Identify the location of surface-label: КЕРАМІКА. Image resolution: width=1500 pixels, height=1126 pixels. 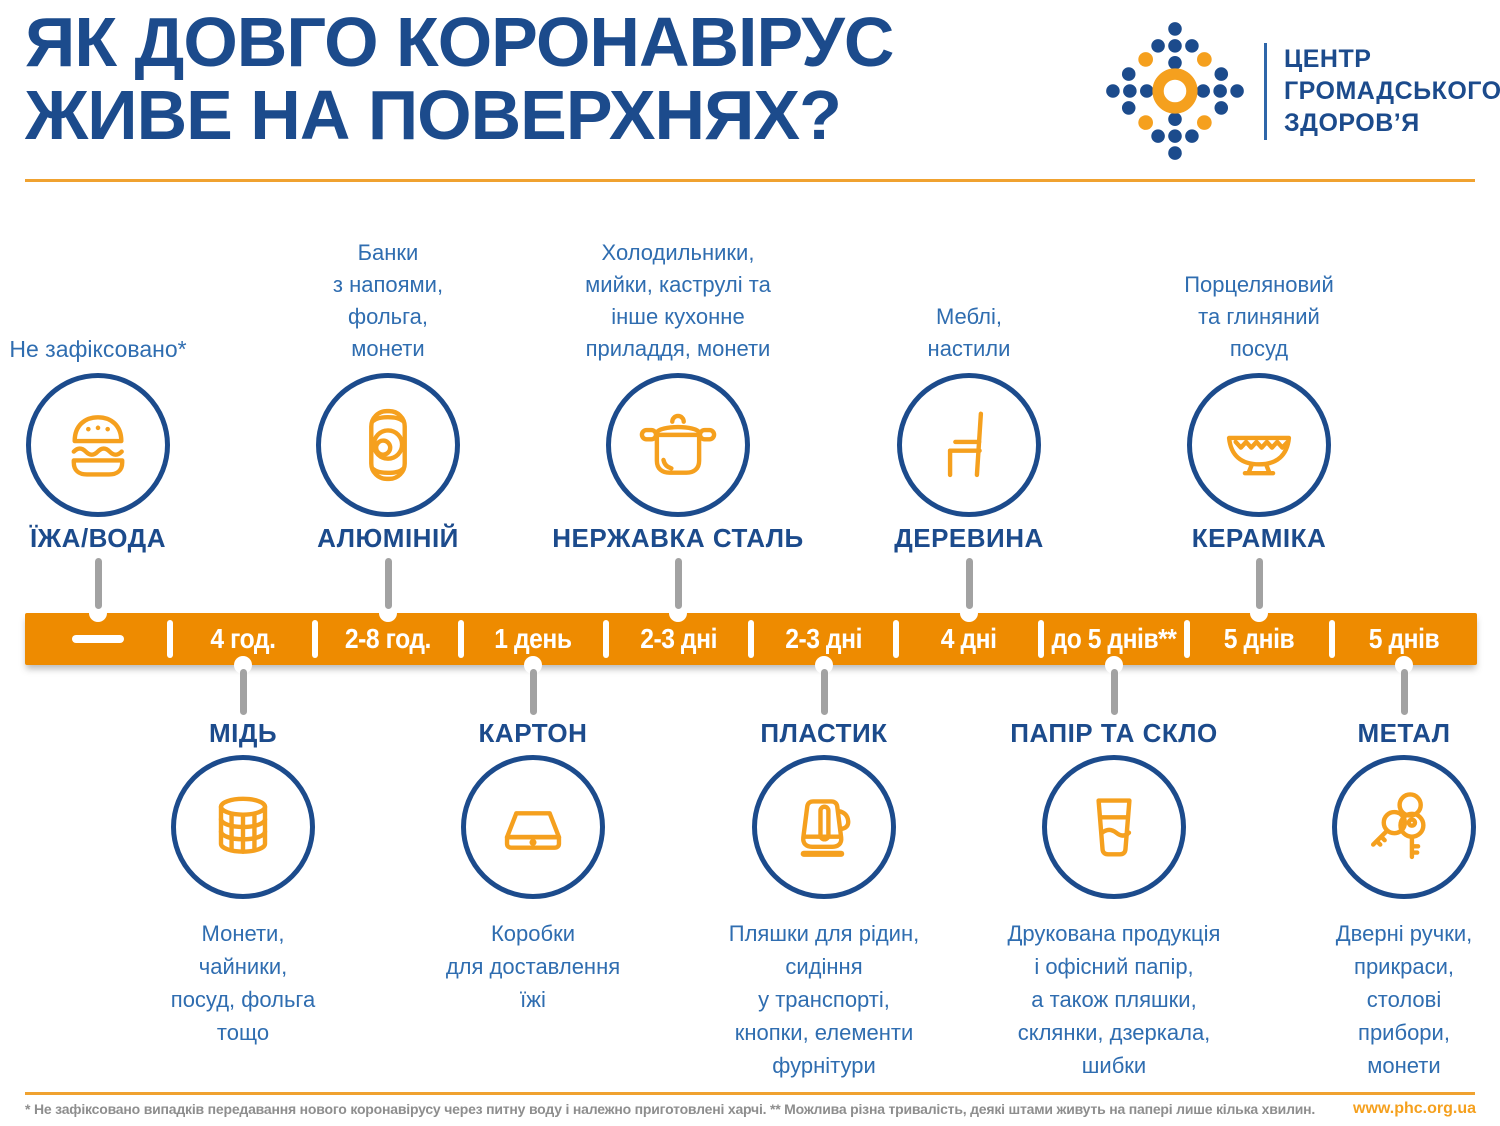
(1259, 538).